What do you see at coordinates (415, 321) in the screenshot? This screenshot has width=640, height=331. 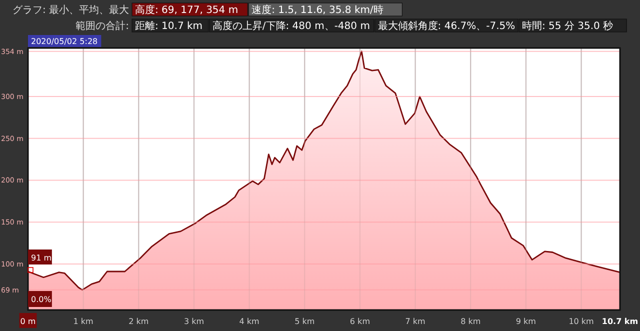 I see `x-tick-label: 7 km` at bounding box center [415, 321].